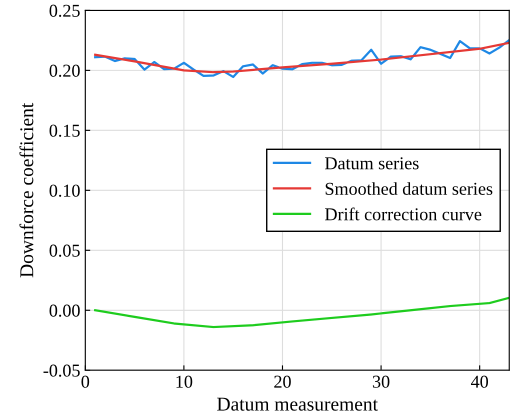 Image resolution: width=517 pixels, height=416 pixels. What do you see at coordinates (372, 163) in the screenshot?
I see `legend-label: Datum series` at bounding box center [372, 163].